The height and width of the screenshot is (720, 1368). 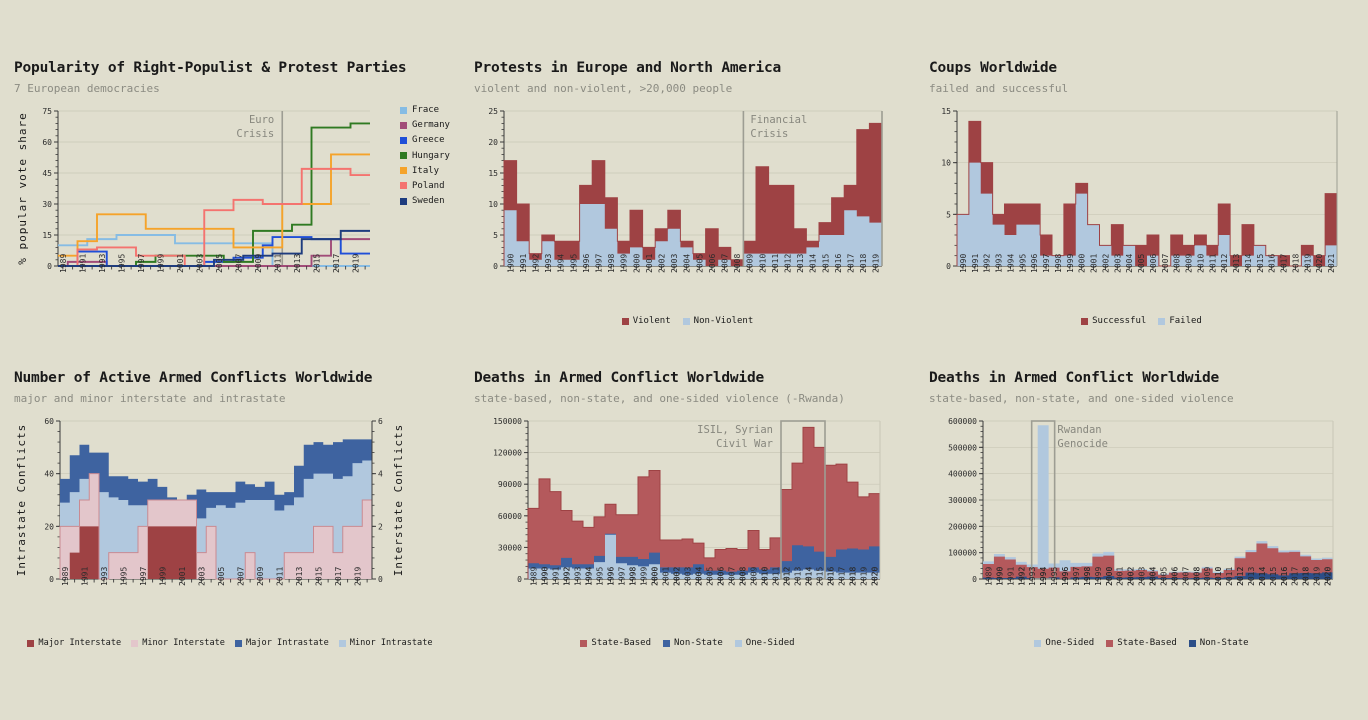 What do you see at coordinates (214, 248) in the screenshot?
I see `series-line-sweden` at bounding box center [214, 248].